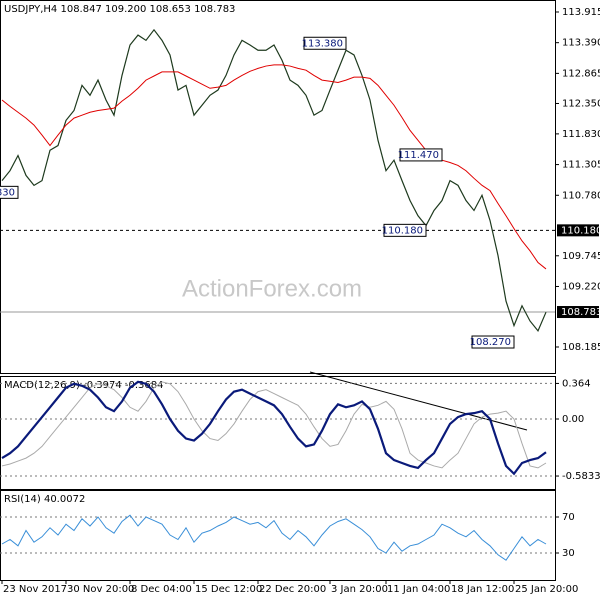 Image resolution: width=600 pixels, height=600 pixels. Describe the element at coordinates (581, 12) in the screenshot. I see `y-tick-label: 113.915` at that location.